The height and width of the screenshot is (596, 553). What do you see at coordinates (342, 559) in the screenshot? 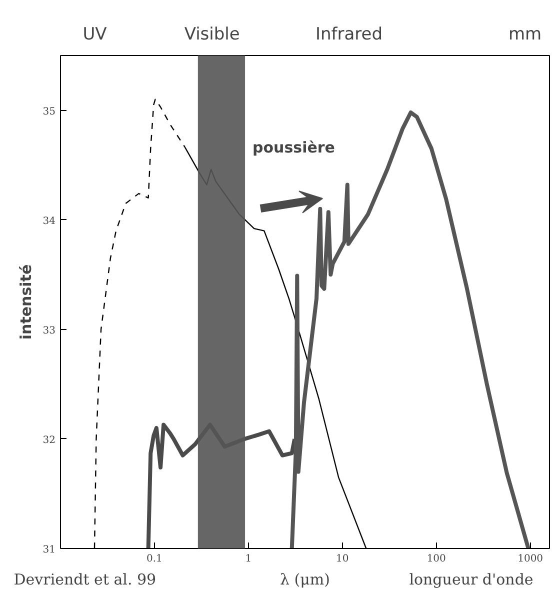
I see `x-tick-label: 10` at bounding box center [342, 559].